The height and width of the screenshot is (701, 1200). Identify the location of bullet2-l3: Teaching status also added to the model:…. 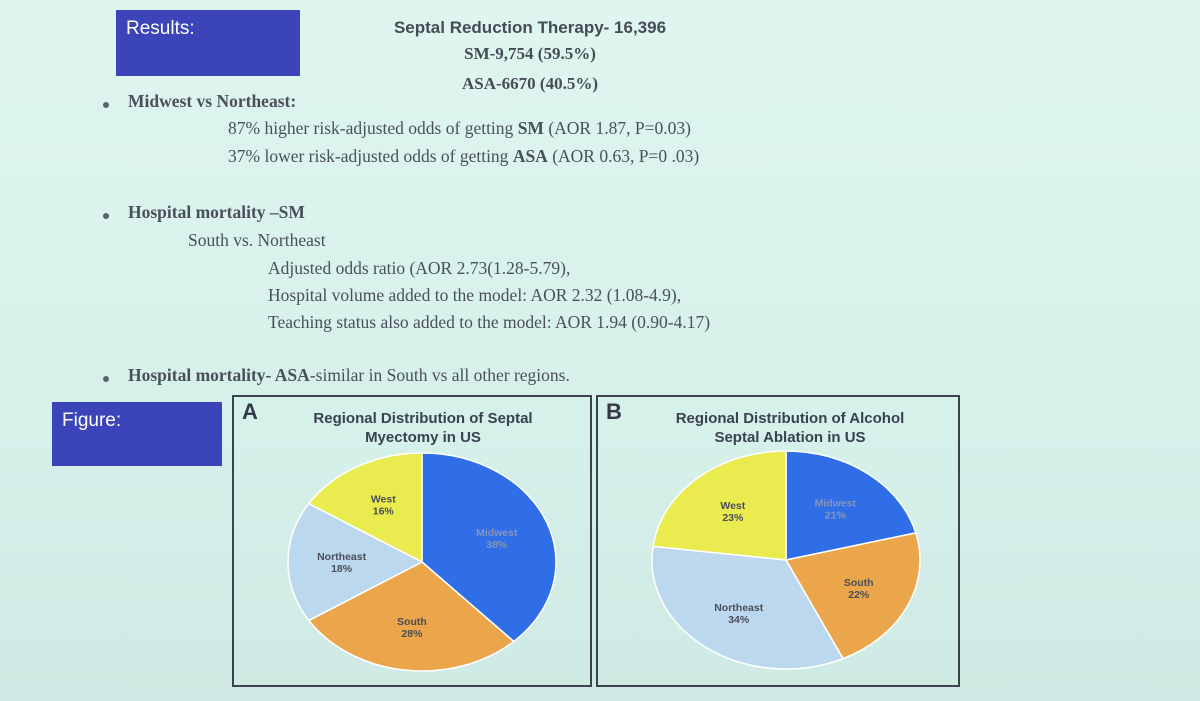
(489, 322).